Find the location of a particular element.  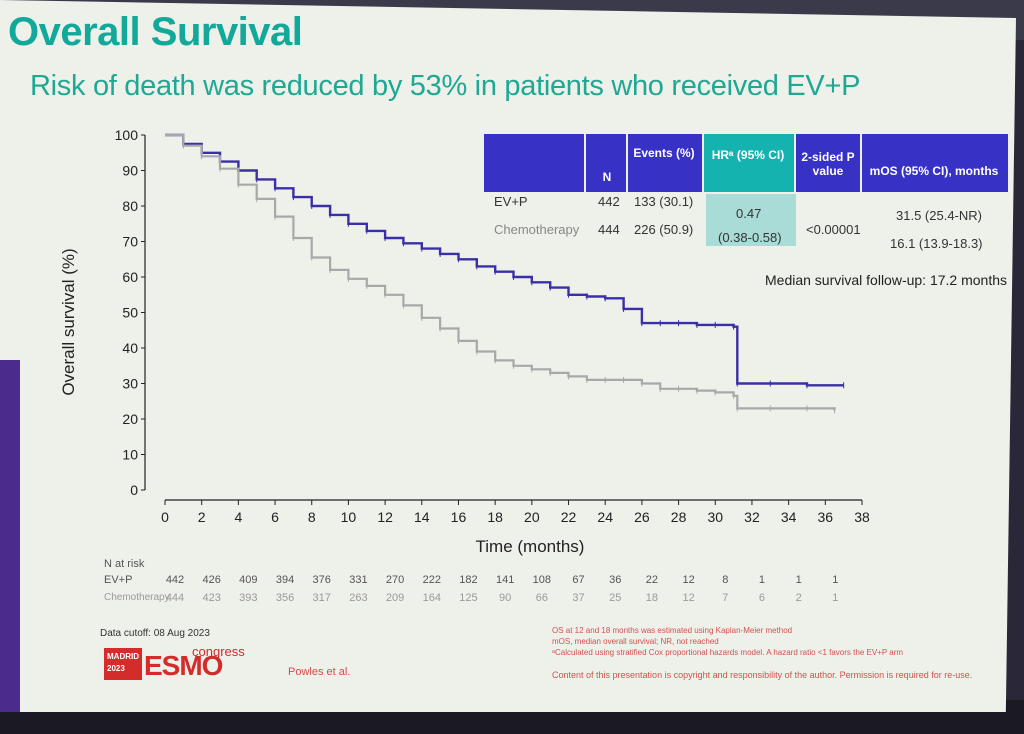

y-tick-label: 70 is located at coordinates (130, 242).